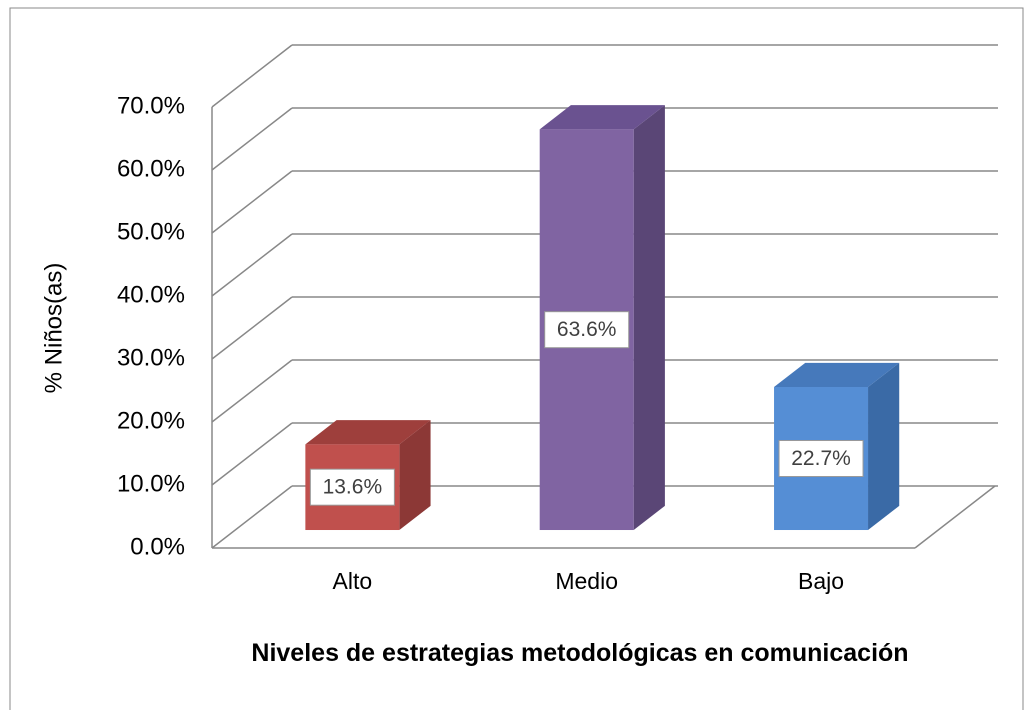 The image size is (1035, 710). Describe the element at coordinates (151, 483) in the screenshot. I see `y-tick-label: 10.0%` at that location.